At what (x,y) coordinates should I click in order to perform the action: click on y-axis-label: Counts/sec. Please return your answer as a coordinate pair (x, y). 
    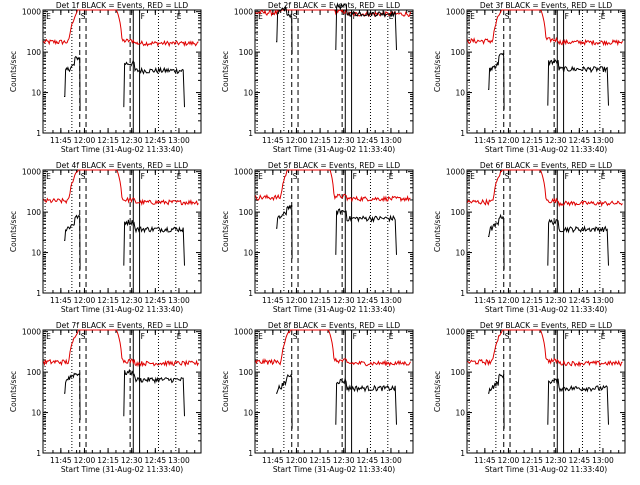
    Looking at the image, I should click on (225, 391).